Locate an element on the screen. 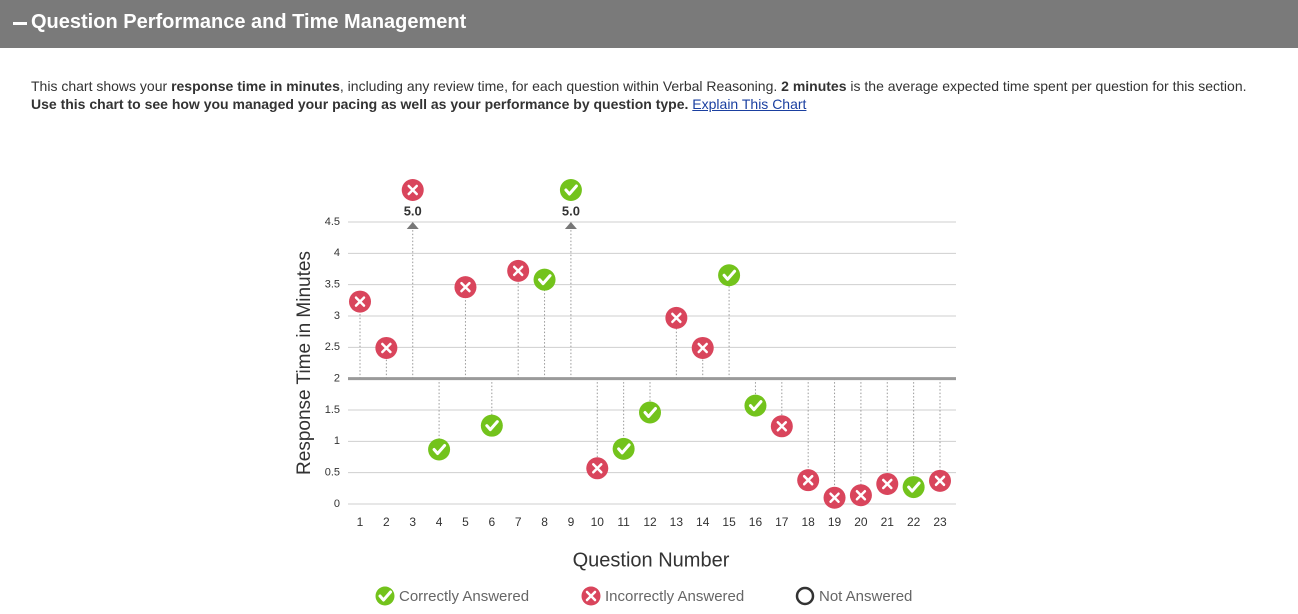  x-tick-label: 18 is located at coordinates (809, 522).